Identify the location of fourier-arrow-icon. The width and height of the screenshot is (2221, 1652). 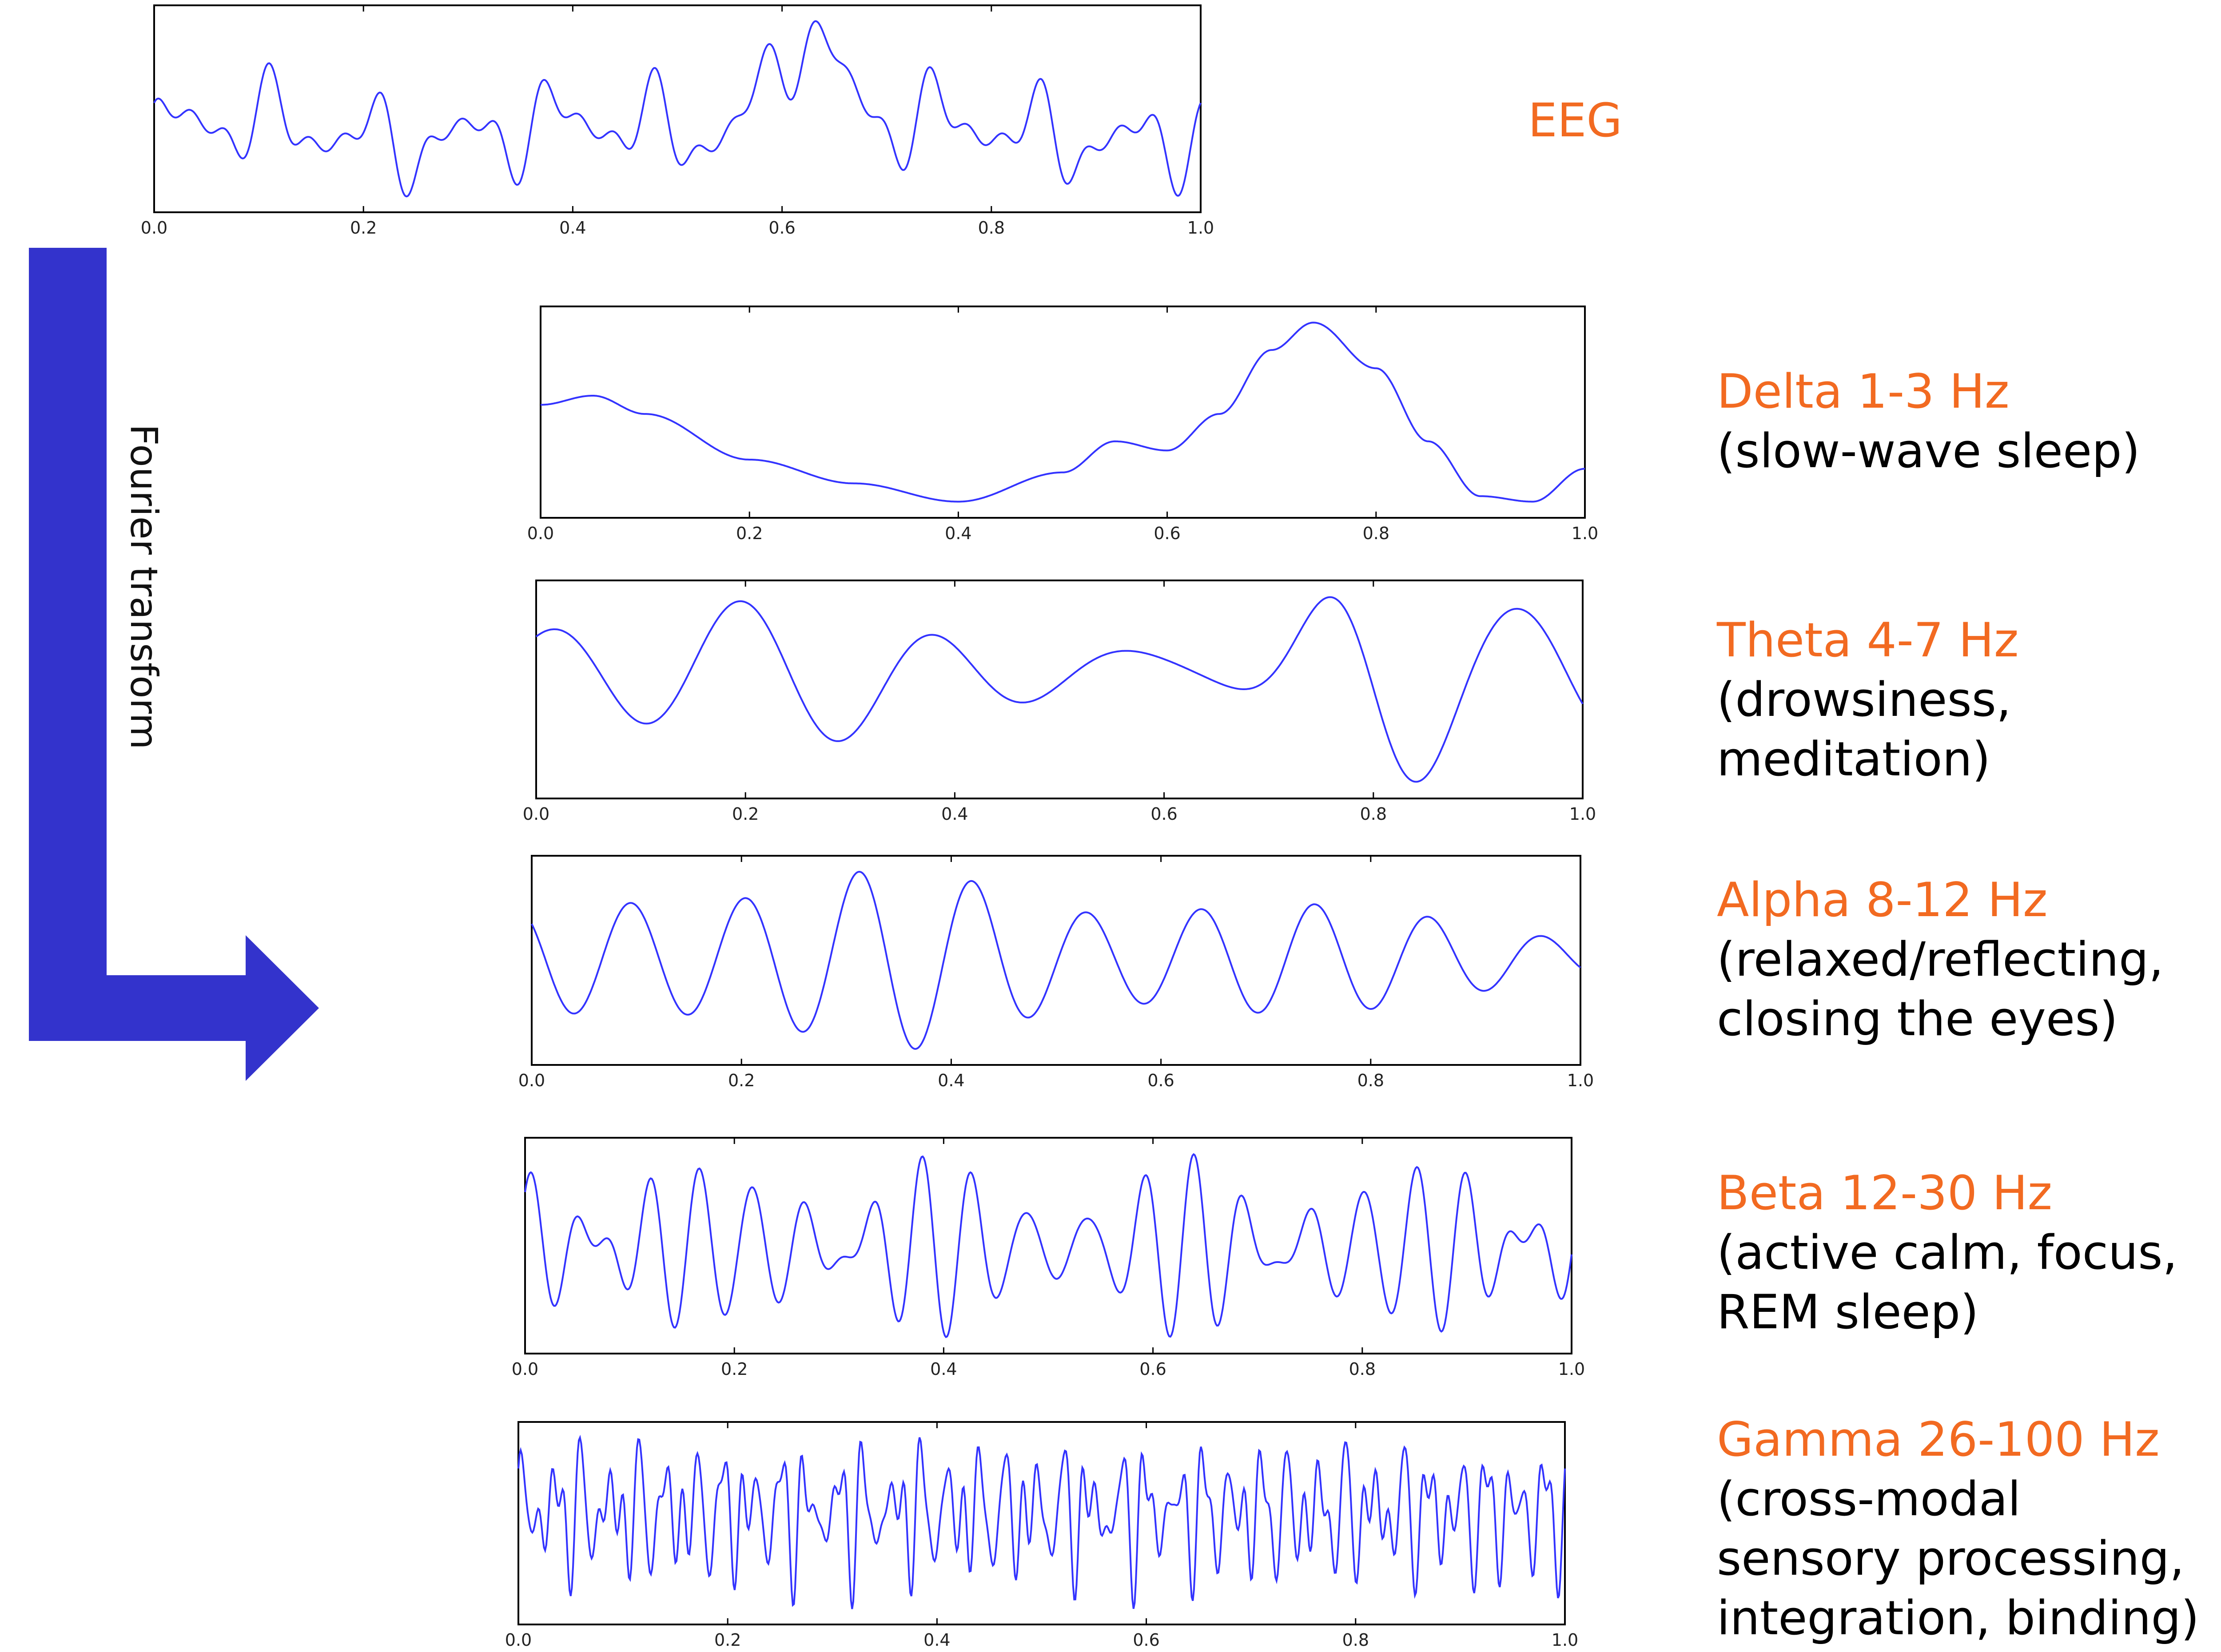
(174, 664).